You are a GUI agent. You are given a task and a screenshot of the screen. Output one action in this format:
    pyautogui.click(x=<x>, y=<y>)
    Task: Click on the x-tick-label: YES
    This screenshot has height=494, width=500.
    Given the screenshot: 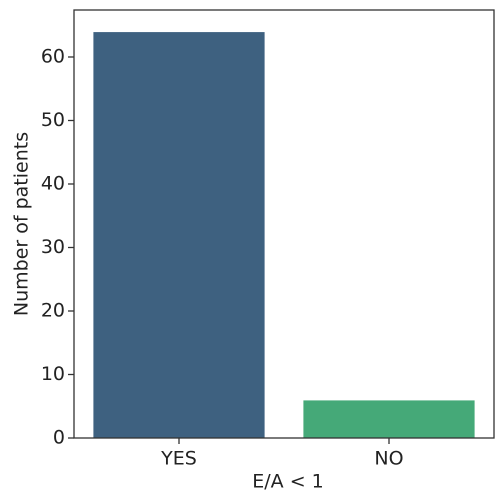 What is the action you would take?
    pyautogui.click(x=178, y=459)
    